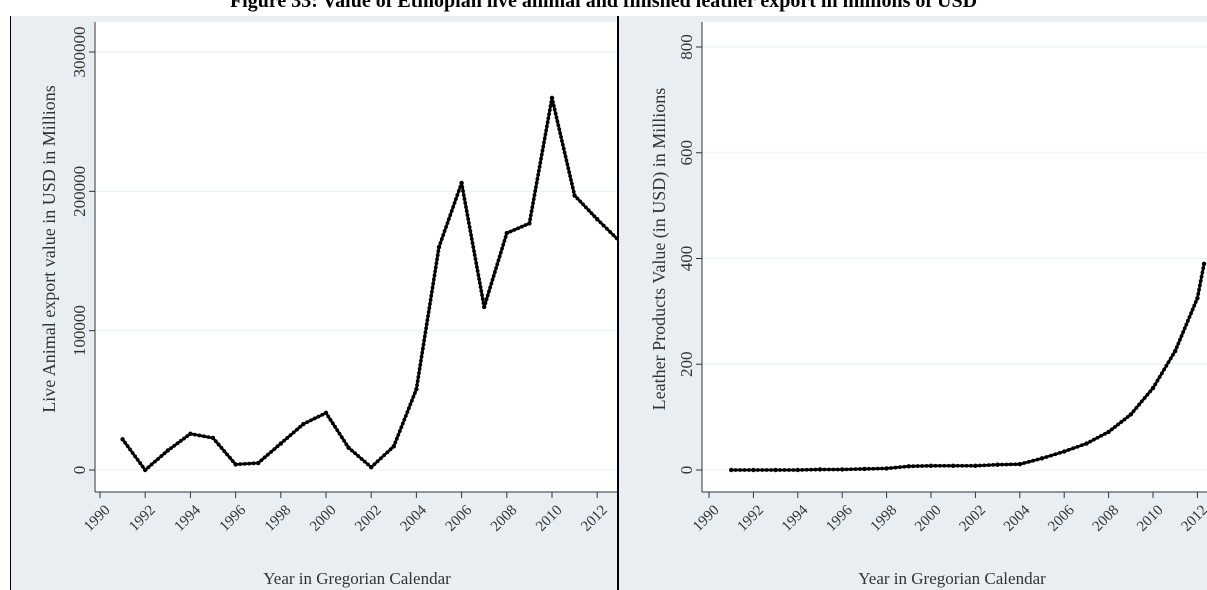  Describe the element at coordinates (142, 518) in the screenshot. I see `left-x-tick-label: 1992` at that location.